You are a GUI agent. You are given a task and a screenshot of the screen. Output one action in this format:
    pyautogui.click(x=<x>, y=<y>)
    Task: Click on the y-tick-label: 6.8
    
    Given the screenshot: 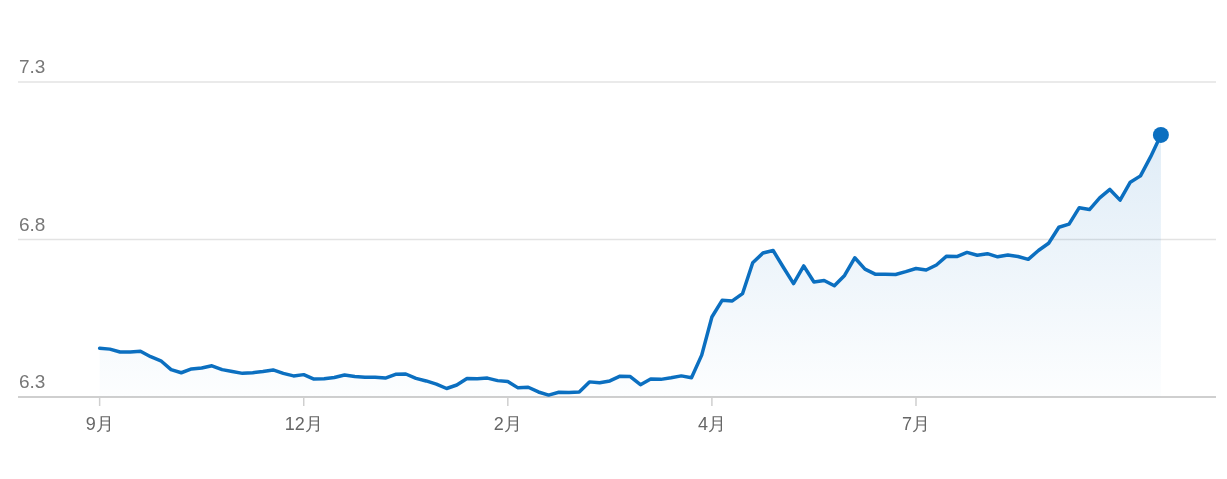 What is the action you would take?
    pyautogui.click(x=32, y=224)
    